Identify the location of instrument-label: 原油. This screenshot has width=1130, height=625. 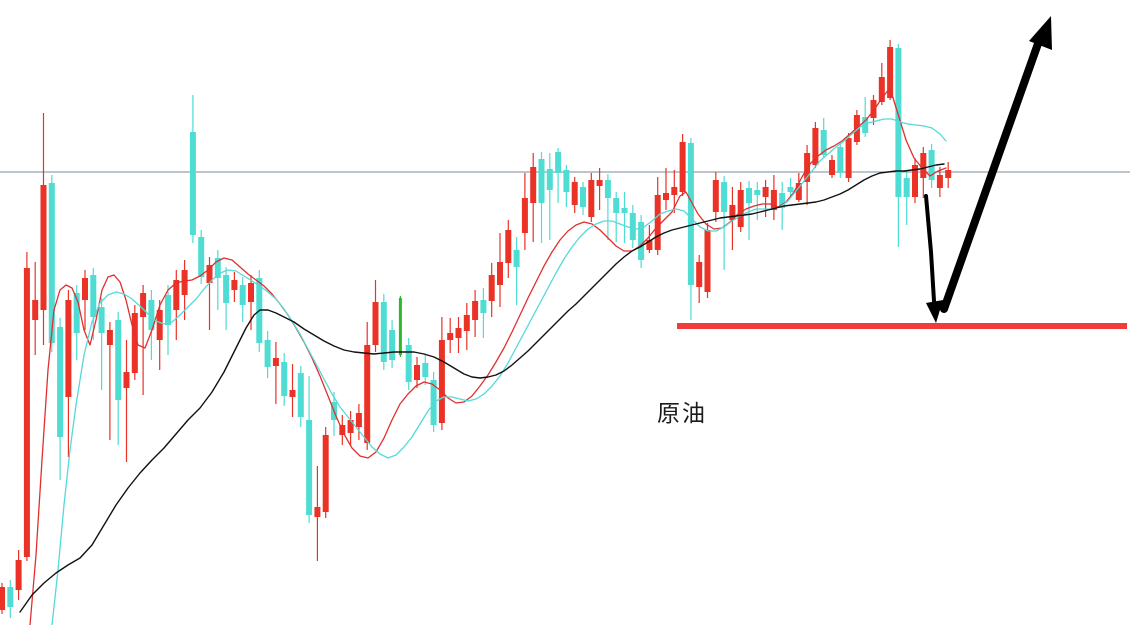
(682, 414).